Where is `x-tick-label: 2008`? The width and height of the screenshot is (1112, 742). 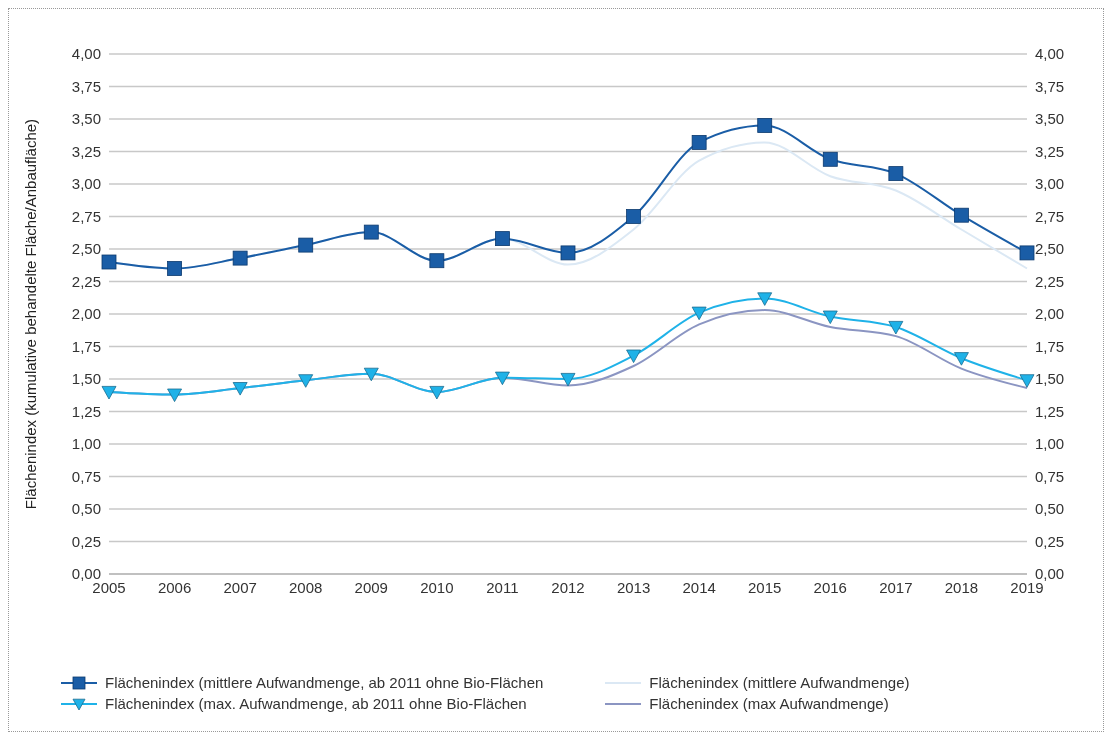 x-tick-label: 2008 is located at coordinates (306, 587).